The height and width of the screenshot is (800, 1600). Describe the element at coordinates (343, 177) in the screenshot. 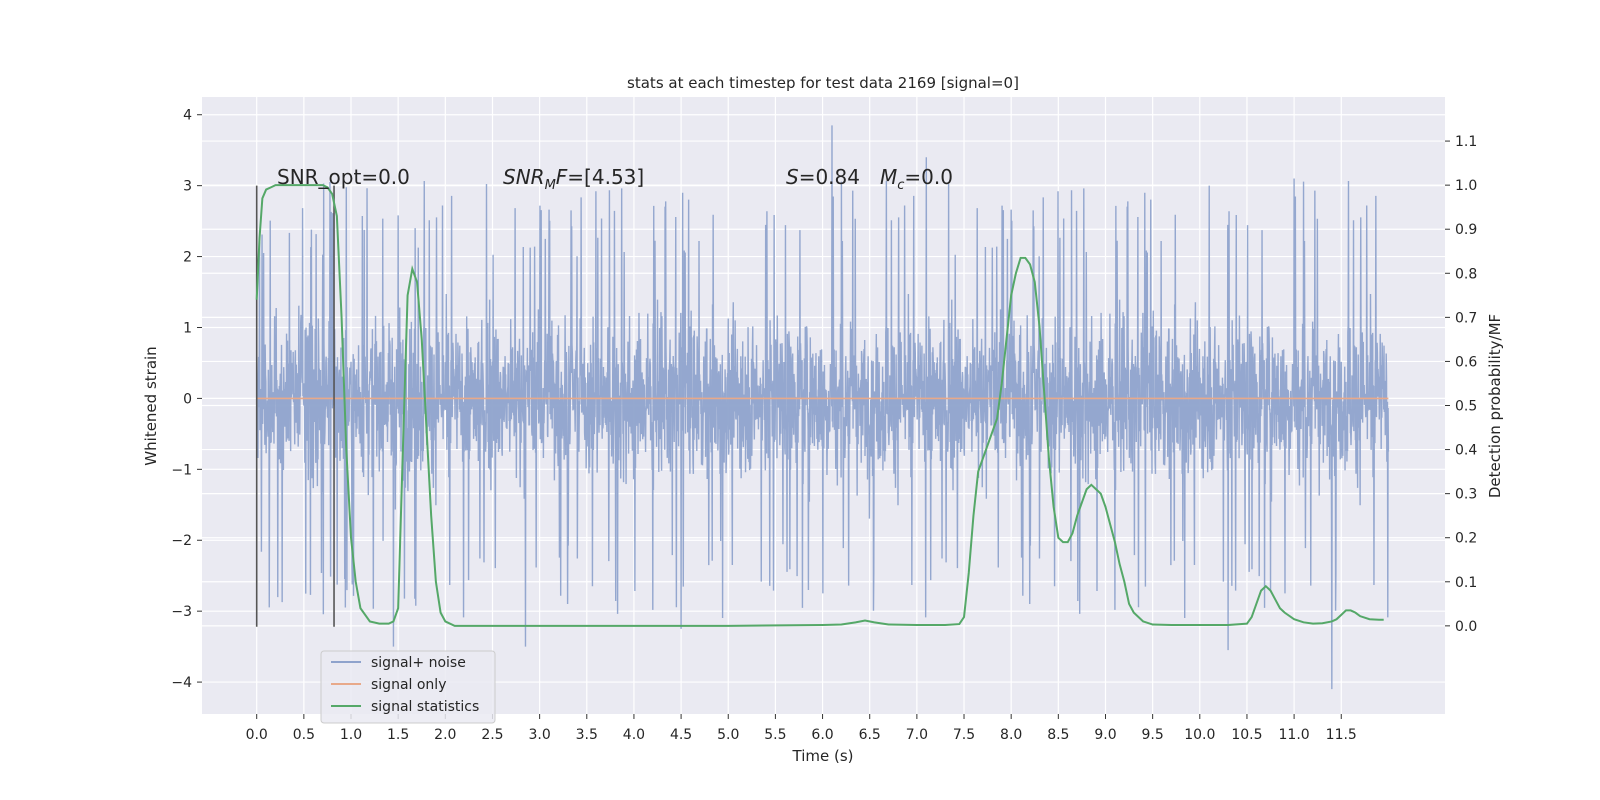

I see `snr-opt-annotation: SNR_opt=0.0` at that location.